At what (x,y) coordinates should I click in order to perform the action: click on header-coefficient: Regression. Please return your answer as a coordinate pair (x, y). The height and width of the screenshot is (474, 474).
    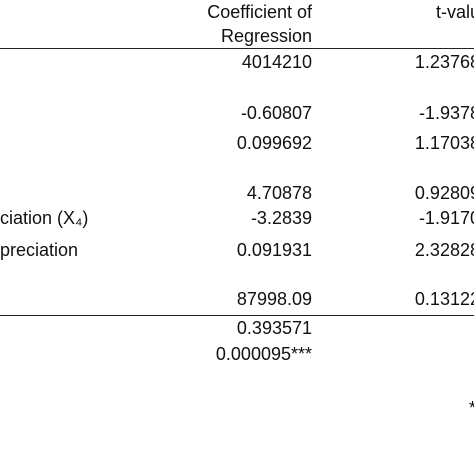
    Looking at the image, I should click on (266, 36).